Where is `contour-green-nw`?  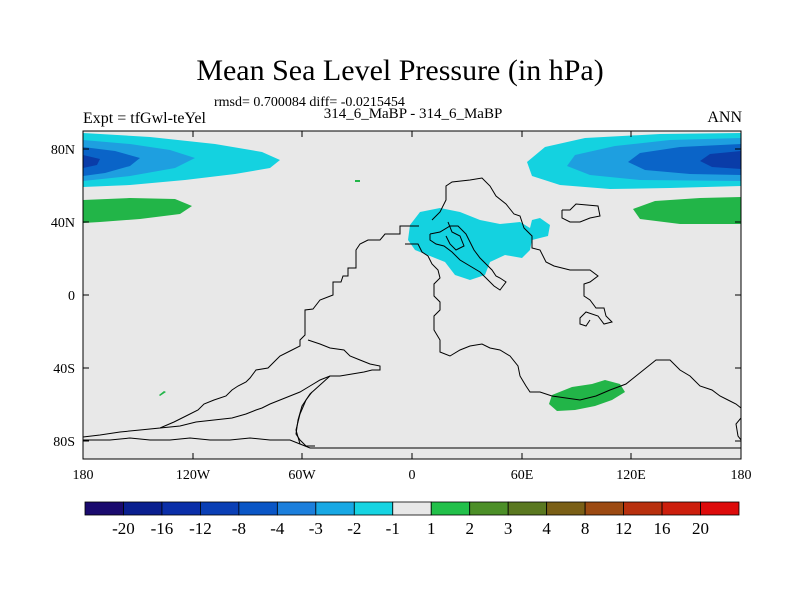
contour-green-nw is located at coordinates (137, 210).